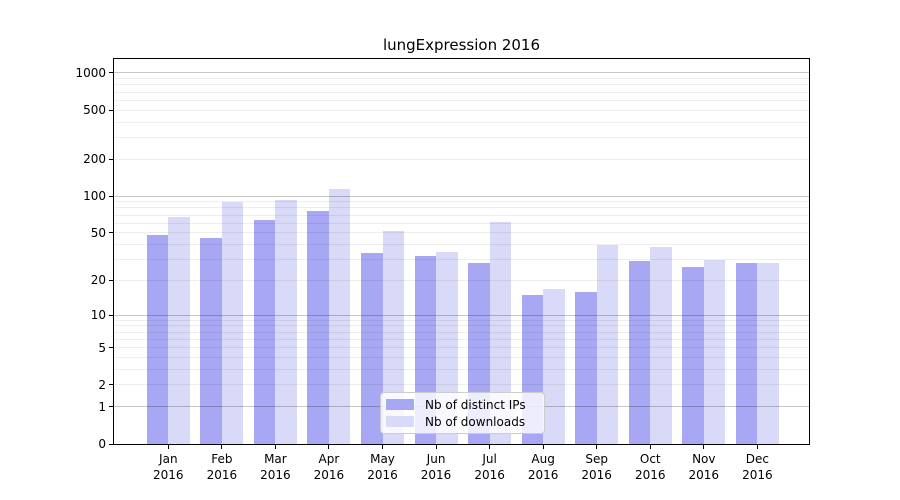 Image resolution: width=900 pixels, height=500 pixels. I want to click on y-tick-label: 0, so click(102, 444).